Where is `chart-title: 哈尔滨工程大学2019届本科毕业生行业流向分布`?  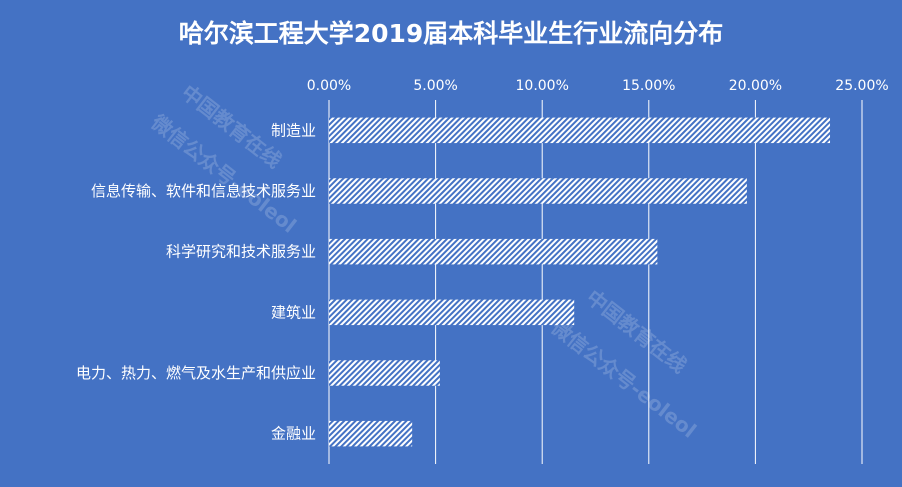
chart-title: 哈尔滨工程大学2019届本科毕业生行业流向分布 is located at coordinates (451, 33).